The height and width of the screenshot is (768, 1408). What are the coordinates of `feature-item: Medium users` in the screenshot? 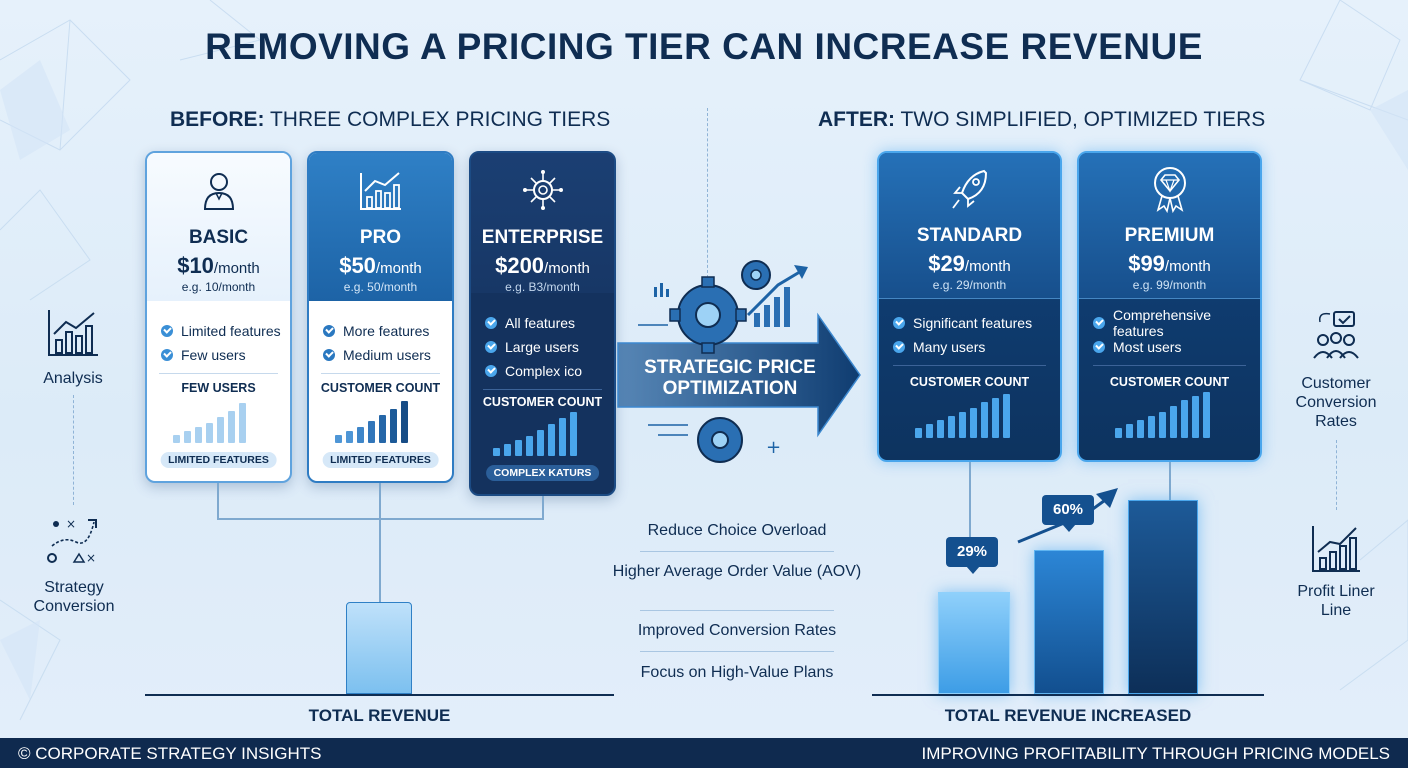 It's located at (387, 355).